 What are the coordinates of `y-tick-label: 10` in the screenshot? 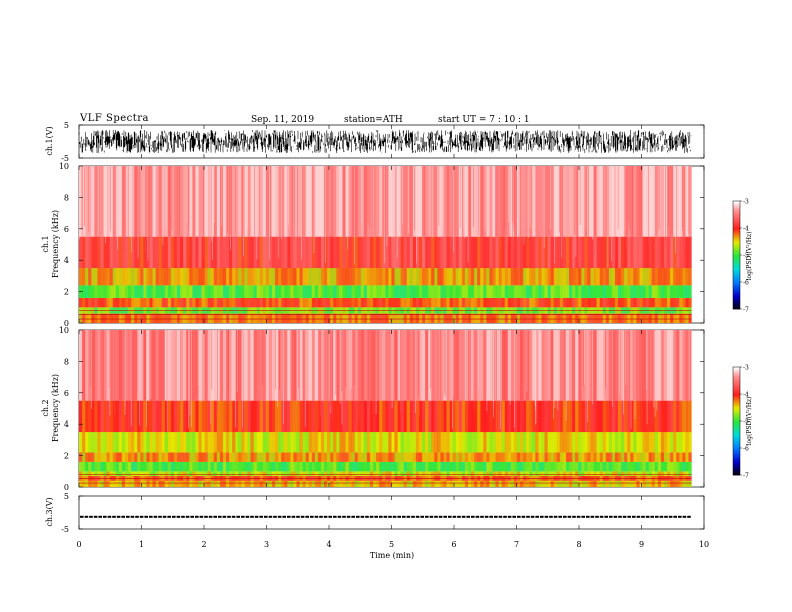 It's located at (64, 330).